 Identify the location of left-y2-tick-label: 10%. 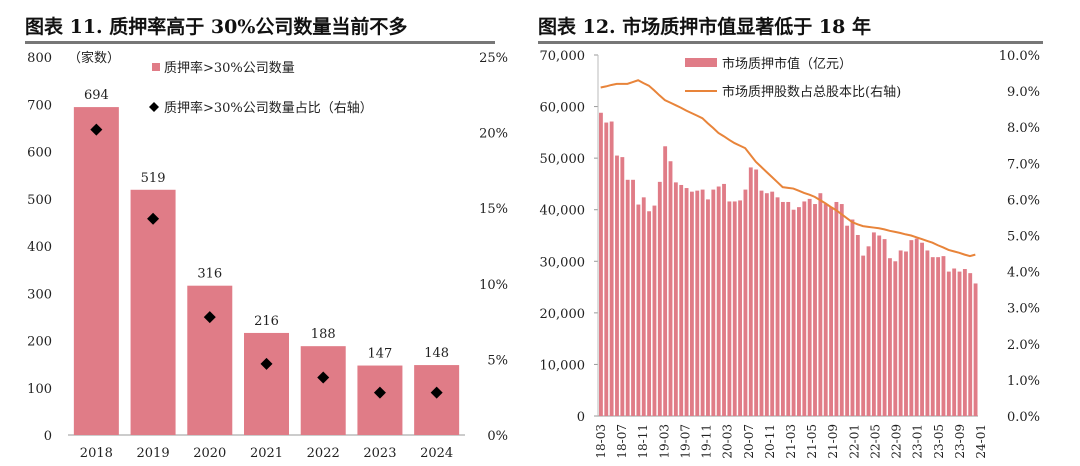
(493, 285).